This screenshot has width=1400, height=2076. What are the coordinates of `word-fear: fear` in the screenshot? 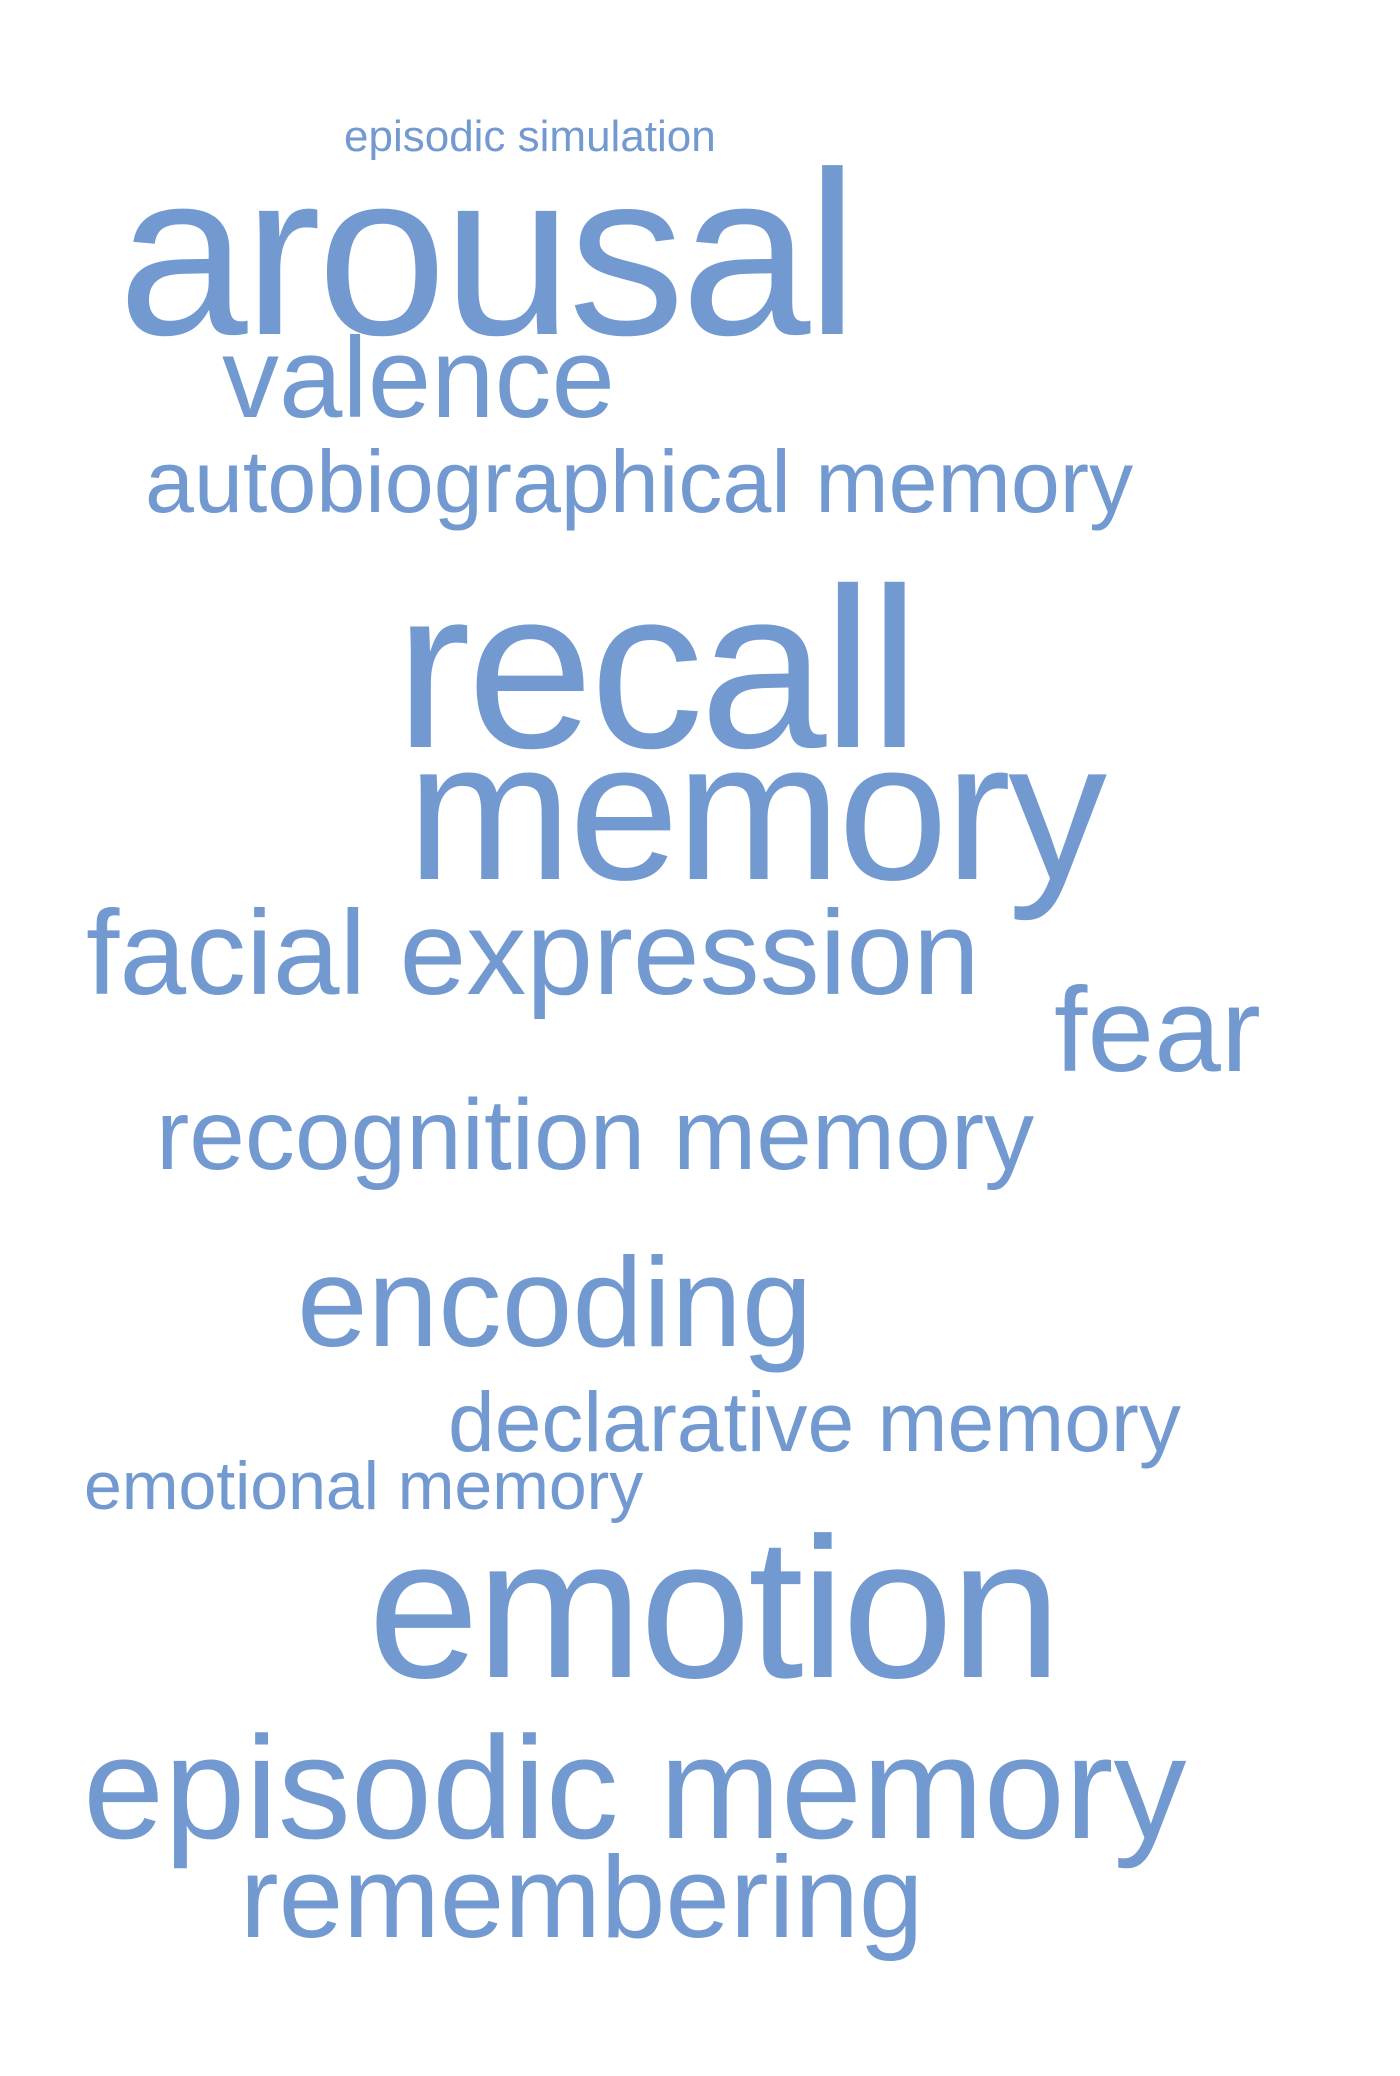 It's located at (1157, 1030).